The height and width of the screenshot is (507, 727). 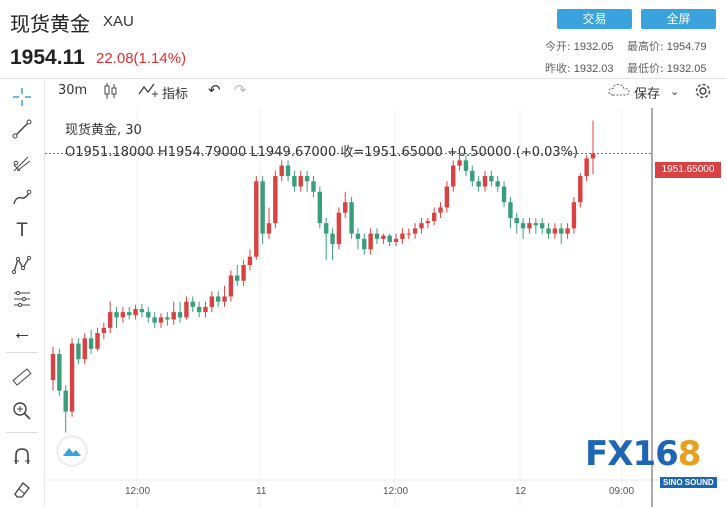 I want to click on watermark-subtext: SINO SOUND, so click(x=688, y=482).